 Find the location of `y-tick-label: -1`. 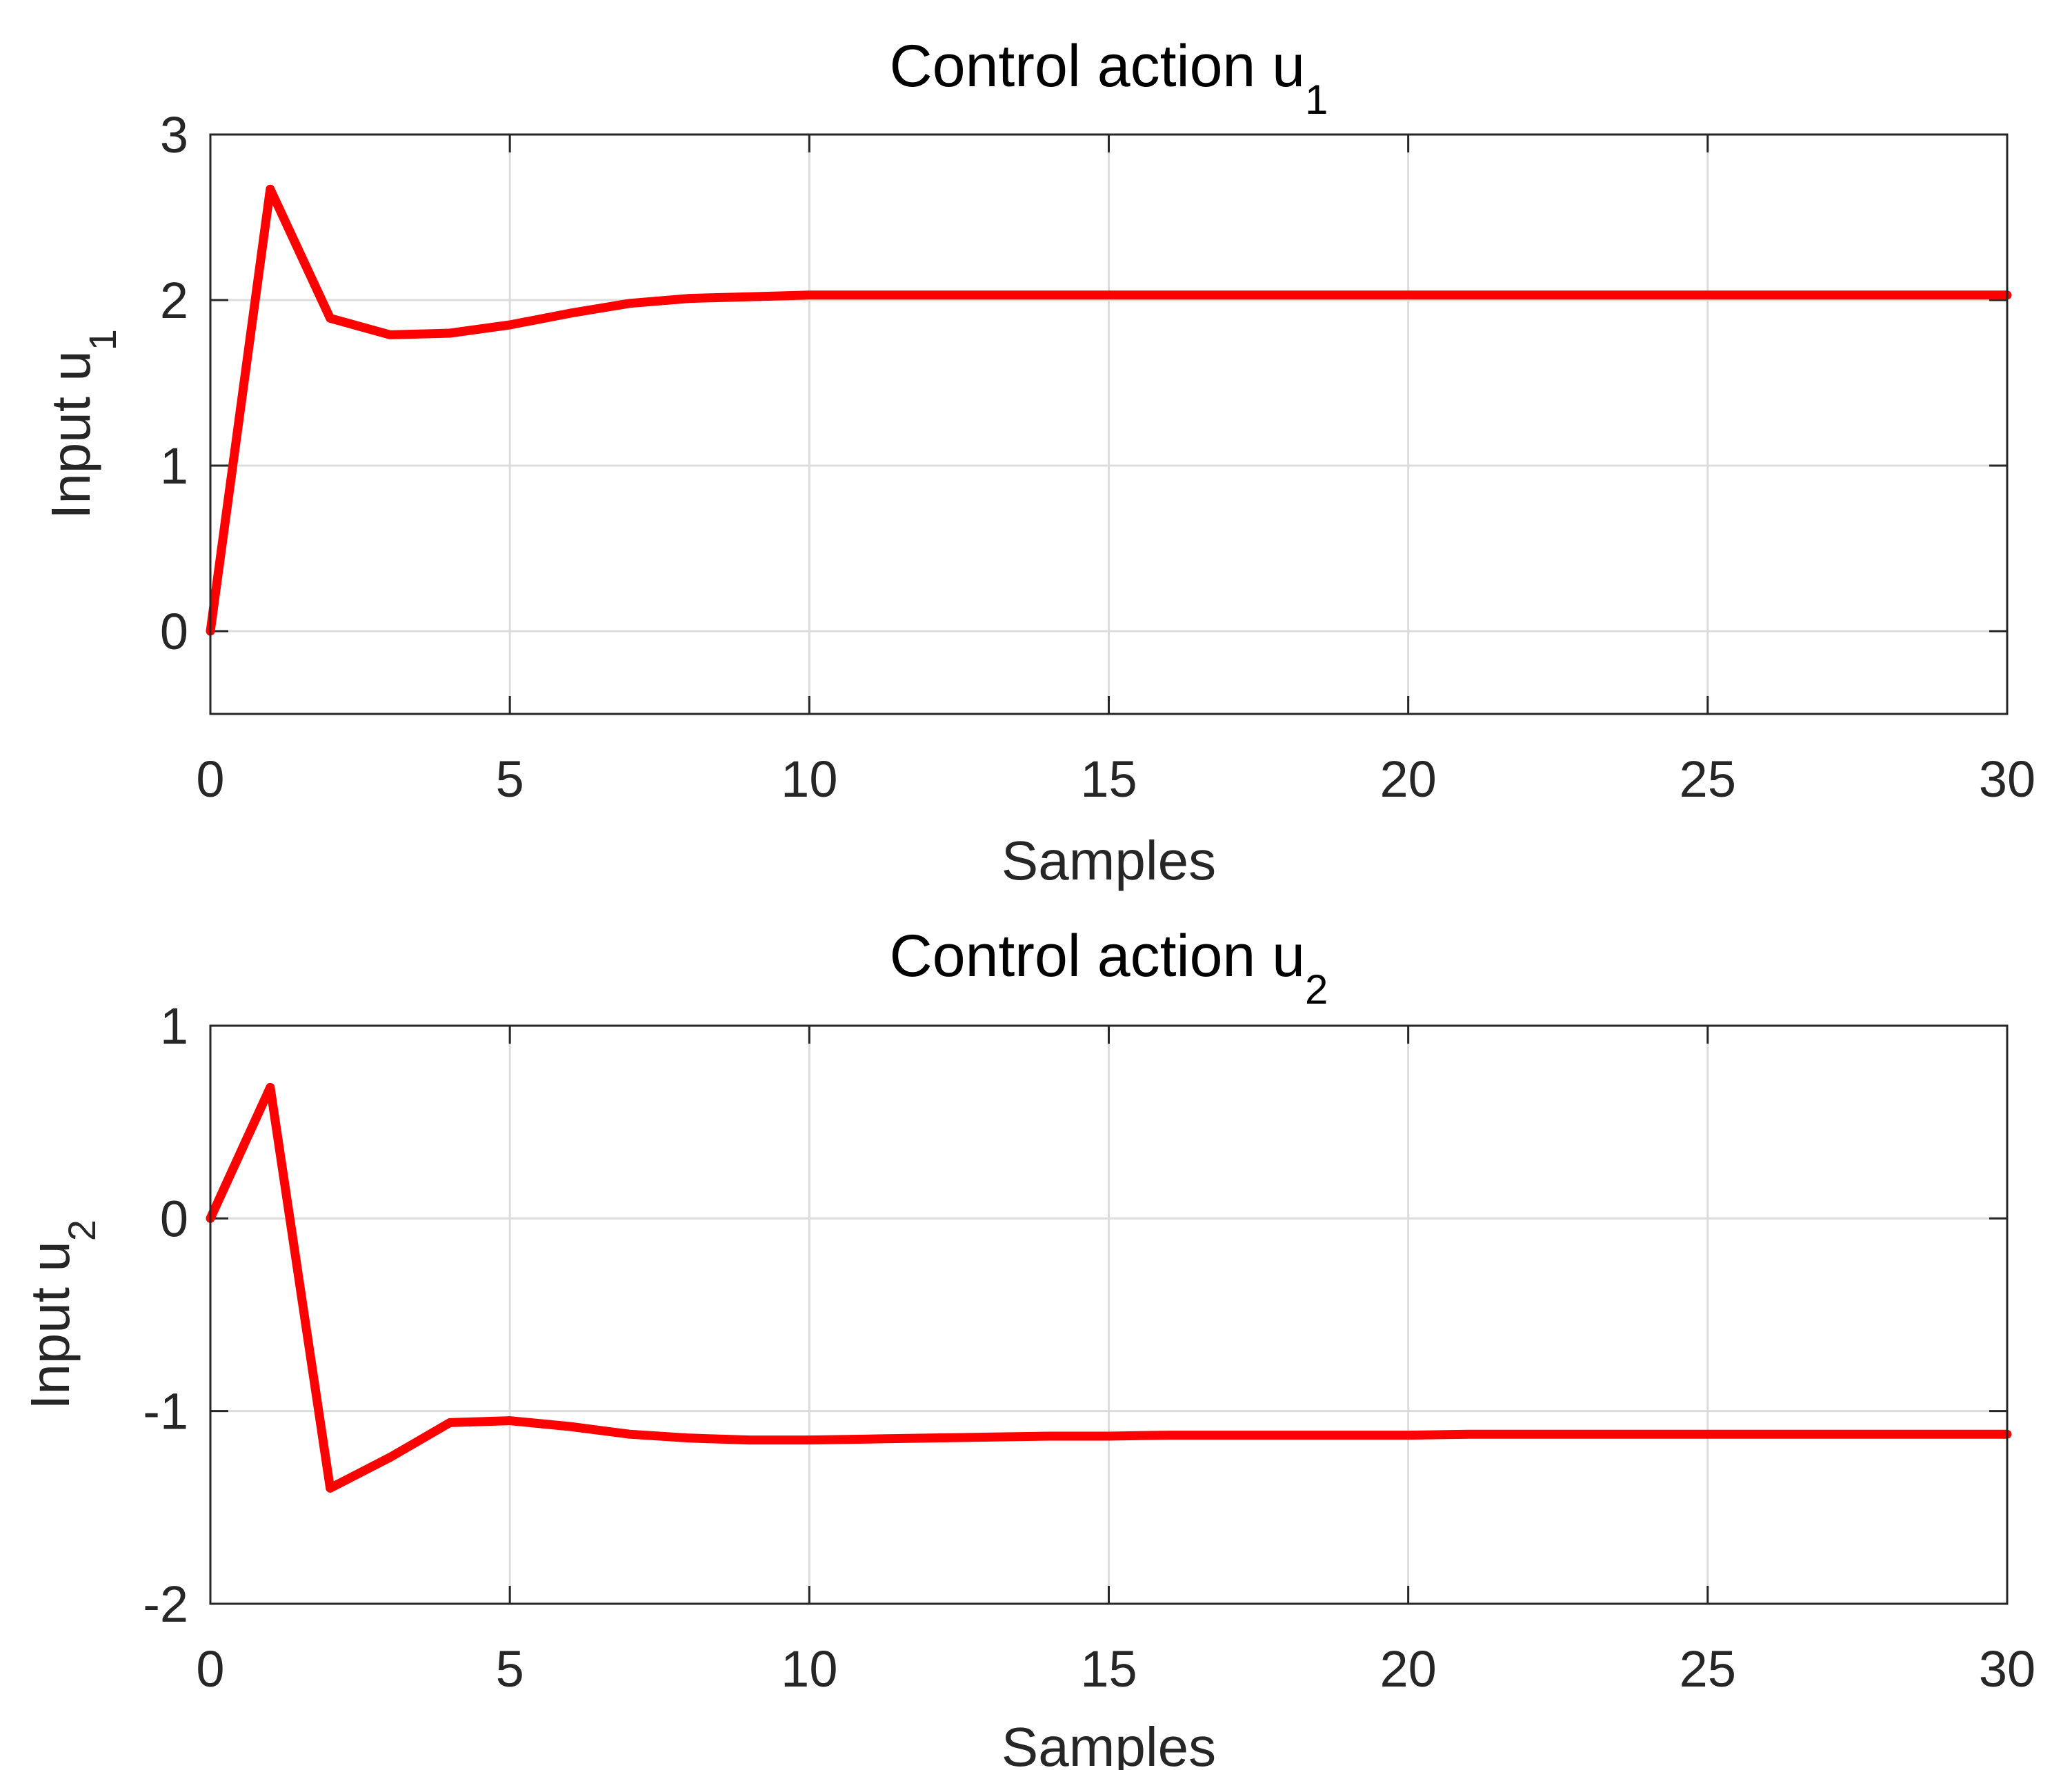

y-tick-label: -1 is located at coordinates (165, 1411).